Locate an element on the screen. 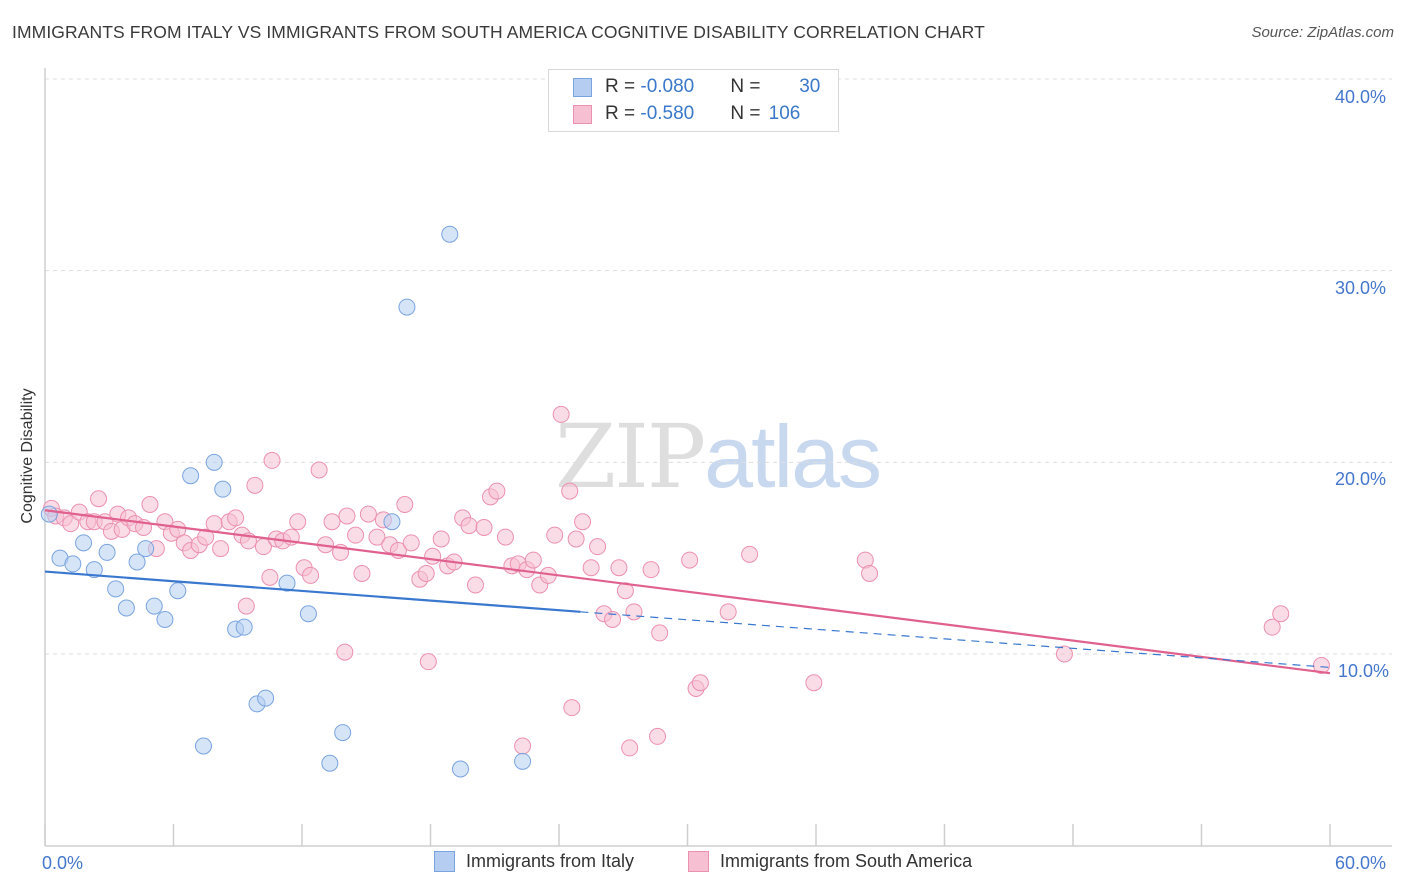 This screenshot has height=892, width=1406. legend-swatch-italy is located at coordinates (582, 87).